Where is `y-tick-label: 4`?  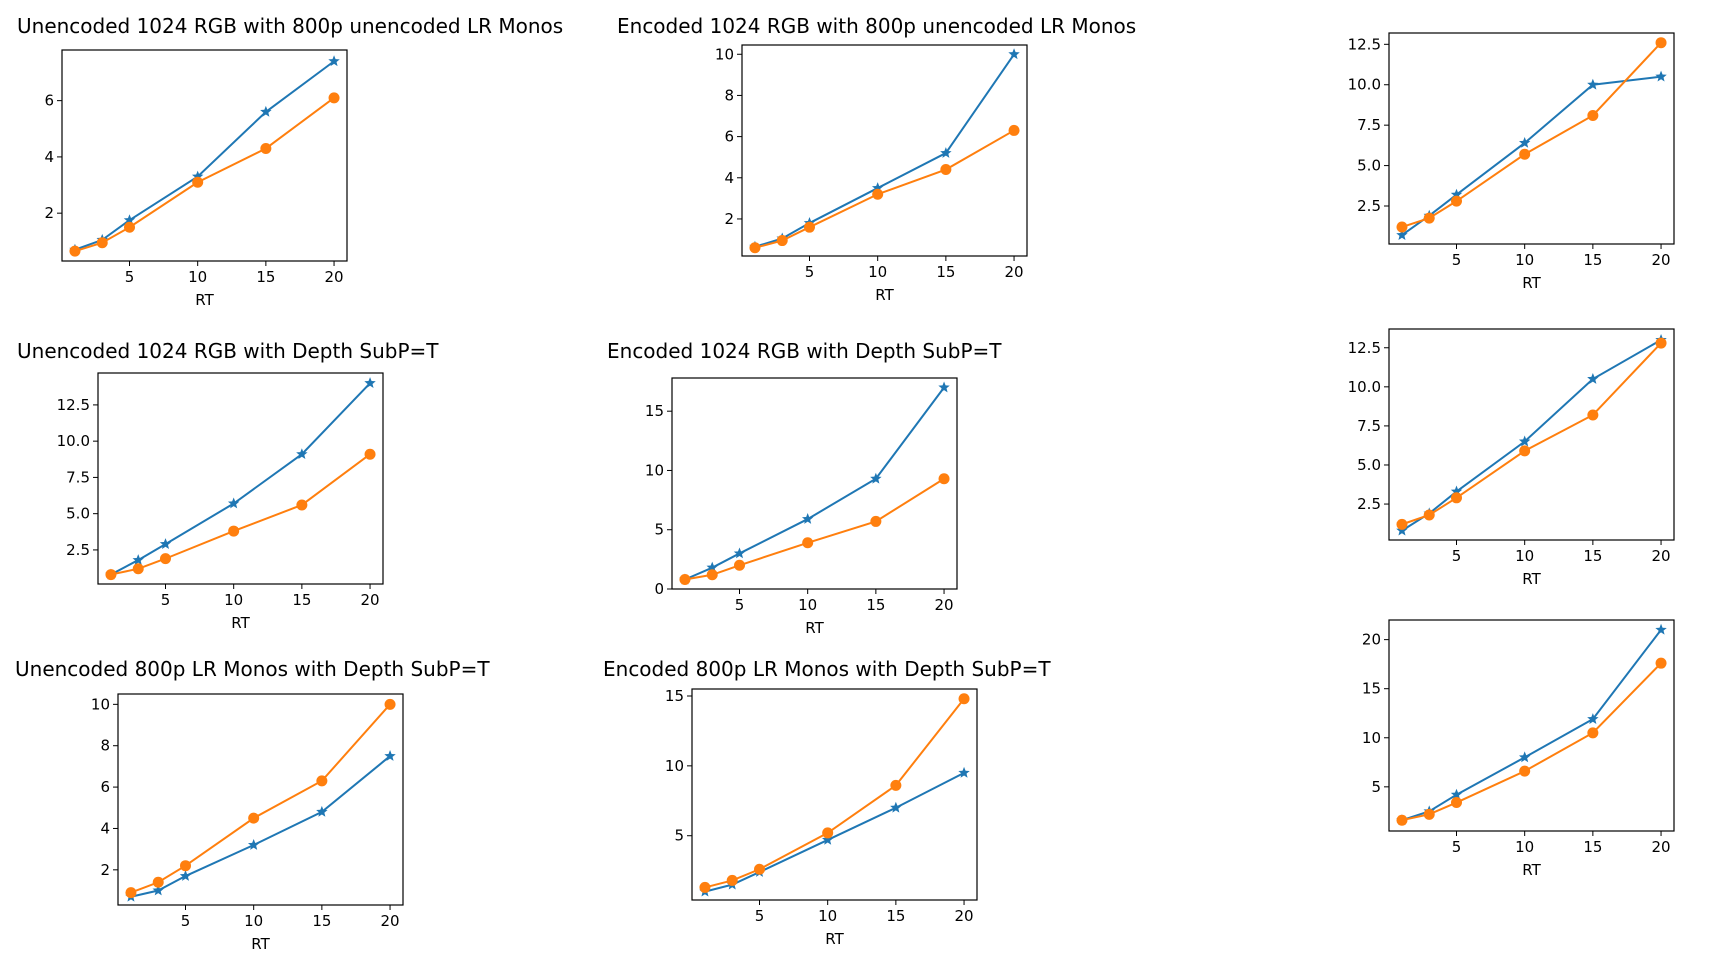 y-tick-label: 4 is located at coordinates (105, 828).